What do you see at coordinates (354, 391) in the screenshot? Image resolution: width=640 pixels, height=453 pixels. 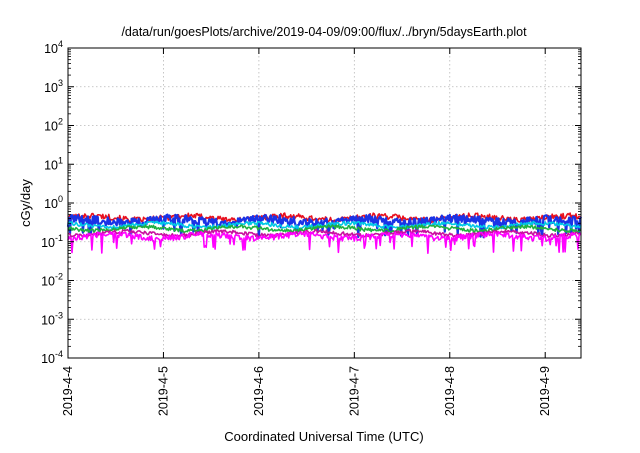 I see `x-tick-label: 2019-4-7` at bounding box center [354, 391].